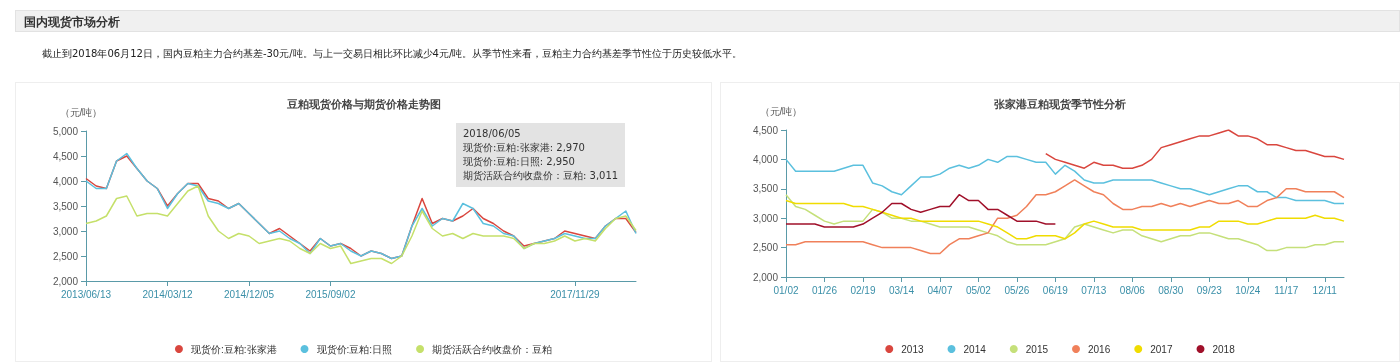 This screenshot has height=362, width=1400. Describe the element at coordinates (1055, 290) in the screenshot. I see `x-tick-label: 06/19` at that location.